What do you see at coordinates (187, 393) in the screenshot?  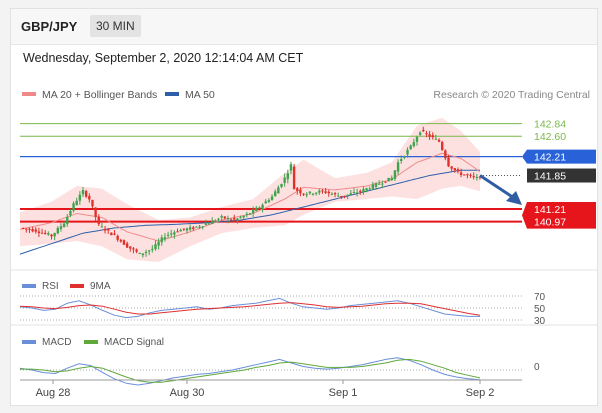 I see `x-axis-tick-label: Aug 30` at bounding box center [187, 393].